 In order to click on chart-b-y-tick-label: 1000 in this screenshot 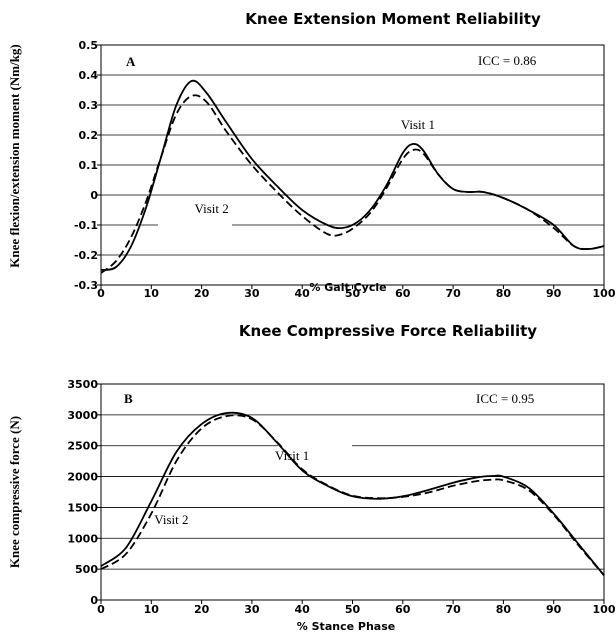, I will do `click(82, 538)`.